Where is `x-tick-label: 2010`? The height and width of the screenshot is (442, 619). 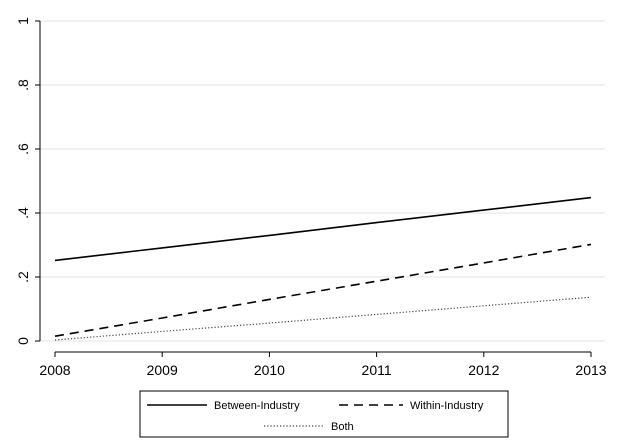
x-tick-label: 2010 is located at coordinates (269, 370).